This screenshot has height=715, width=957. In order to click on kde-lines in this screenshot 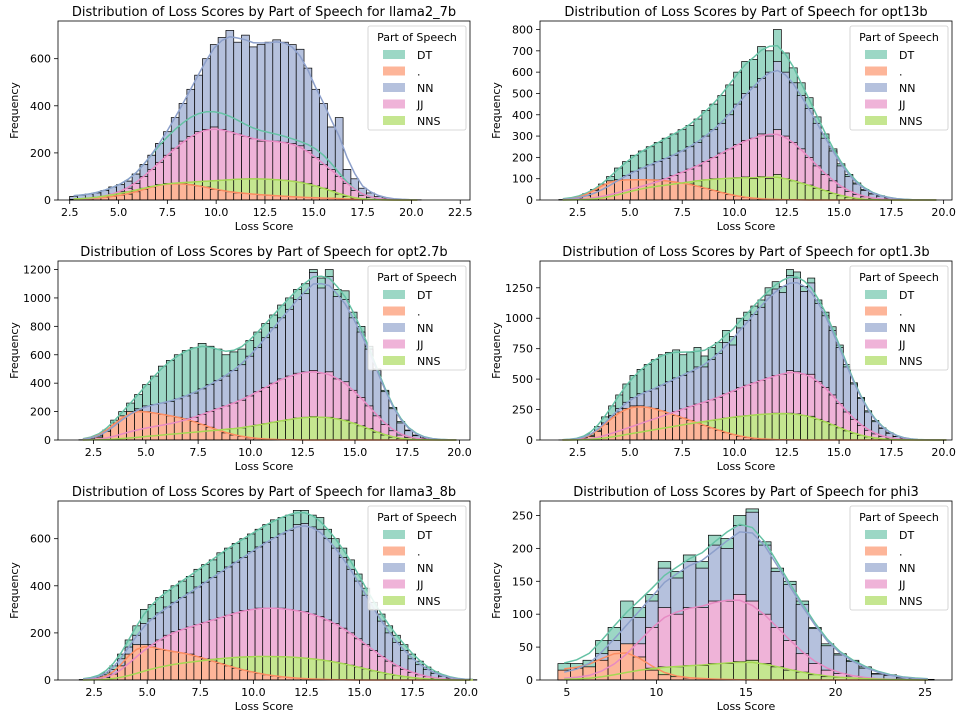, I will do `click(754, 358)`.